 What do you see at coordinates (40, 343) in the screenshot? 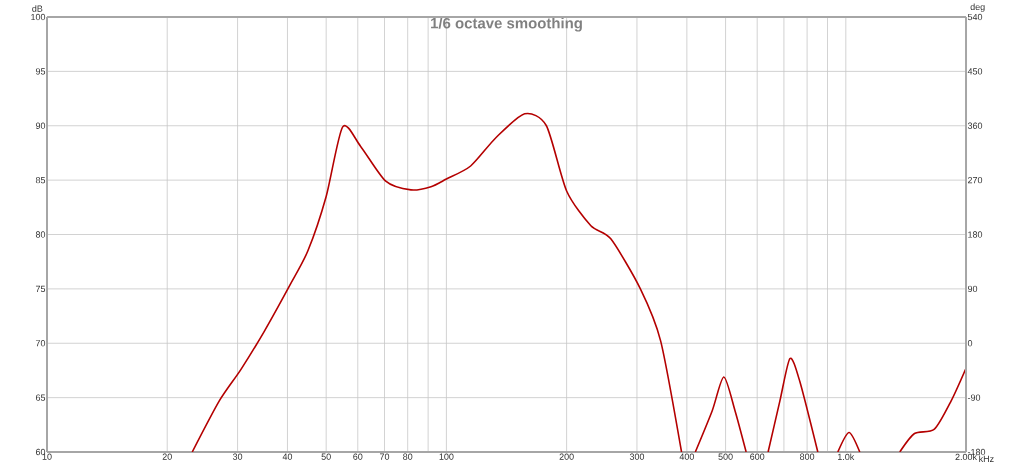
I see `y-tick-label: 70` at bounding box center [40, 343].